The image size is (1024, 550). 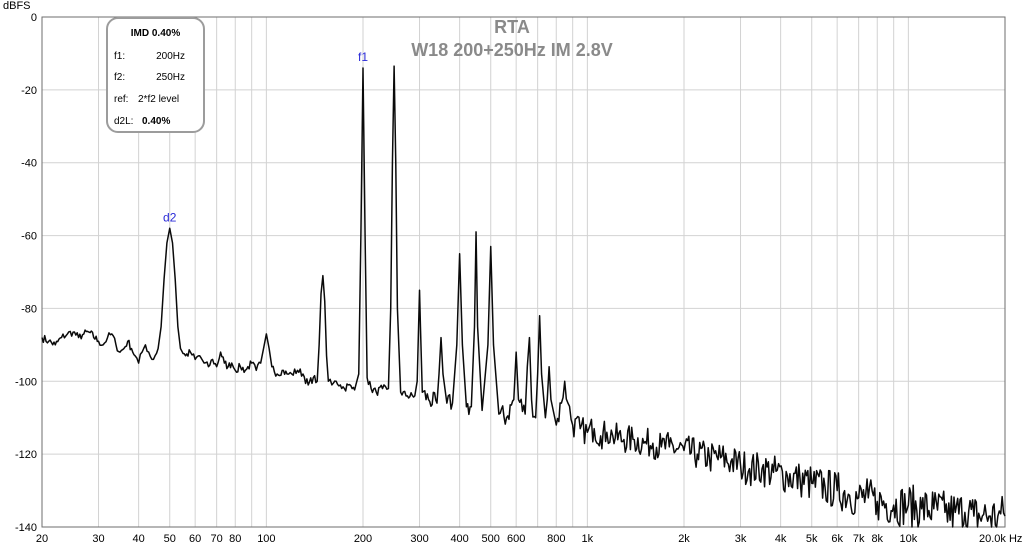 I want to click on imd-row-key: d2L:, so click(x=124, y=121).